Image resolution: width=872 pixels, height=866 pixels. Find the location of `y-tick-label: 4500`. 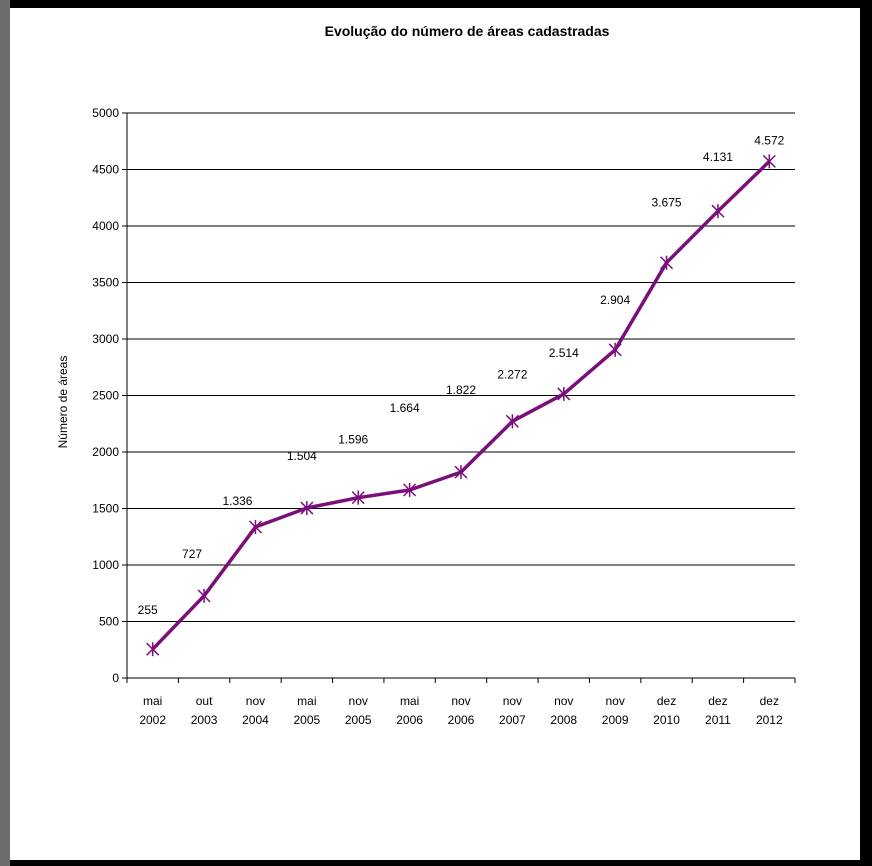

y-tick-label: 4500 is located at coordinates (105, 170).